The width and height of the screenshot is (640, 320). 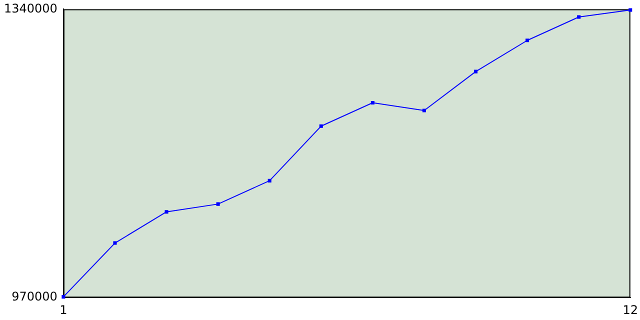 I want to click on y-tick-label: 970000, so click(x=35, y=297).